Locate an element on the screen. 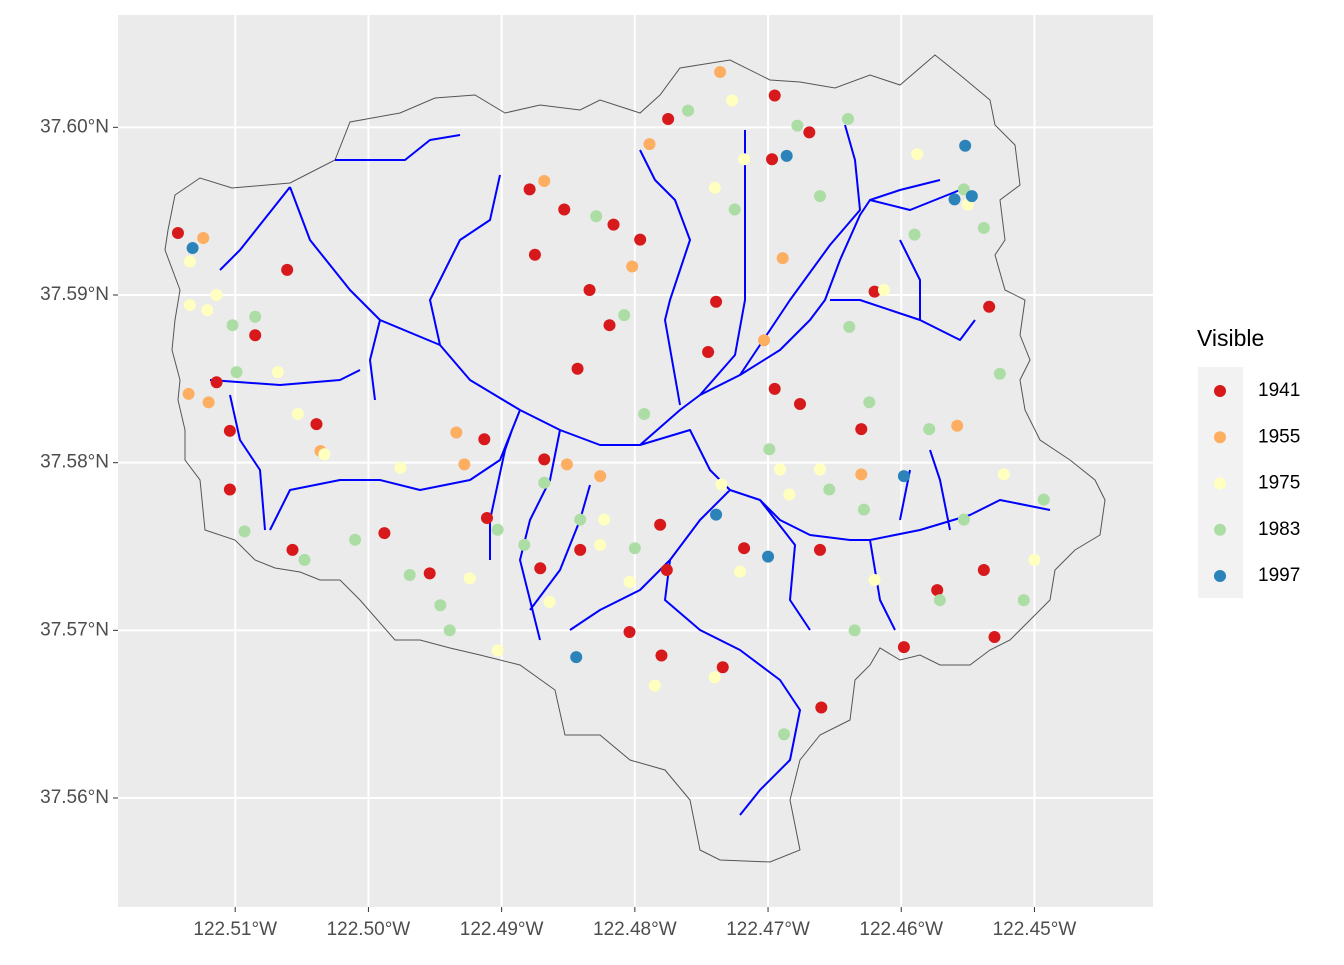 The image size is (1344, 965). legend-label: 1983 is located at coordinates (1279, 529).